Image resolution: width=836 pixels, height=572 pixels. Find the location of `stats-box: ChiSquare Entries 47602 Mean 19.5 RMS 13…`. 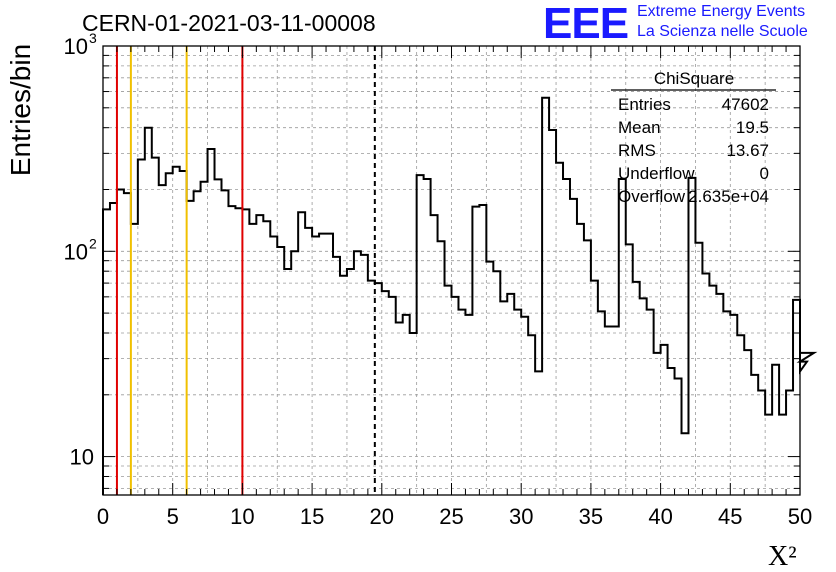

stats-box: ChiSquare Entries 47602 Mean 19.5 RMS 13… is located at coordinates (693, 137).